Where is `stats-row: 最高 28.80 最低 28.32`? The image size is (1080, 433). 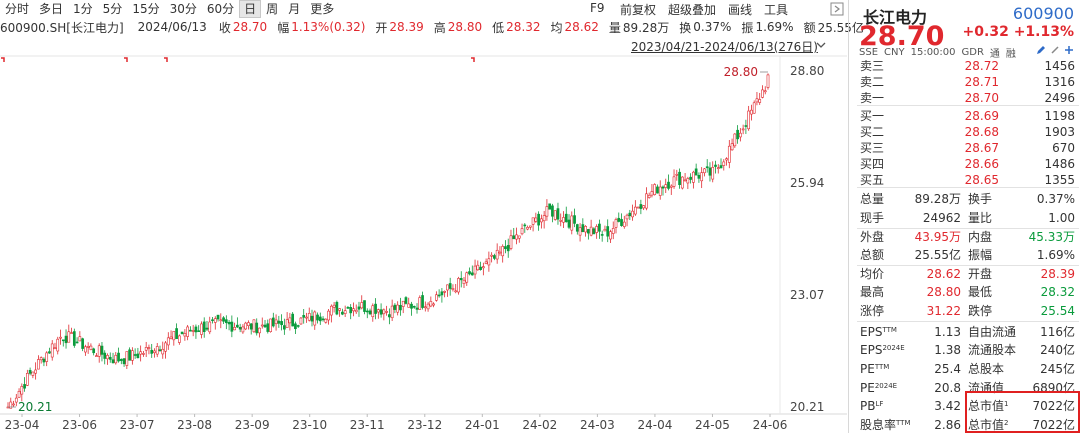 stats-row: 最高 28.80 最低 28.32 is located at coordinates (964, 292).